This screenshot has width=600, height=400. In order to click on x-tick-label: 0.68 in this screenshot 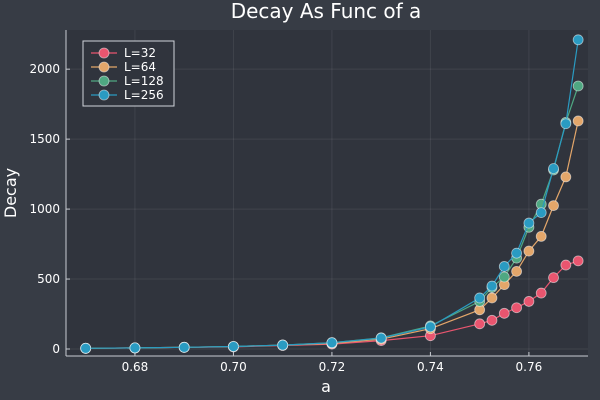, I will do `click(135, 367)`.